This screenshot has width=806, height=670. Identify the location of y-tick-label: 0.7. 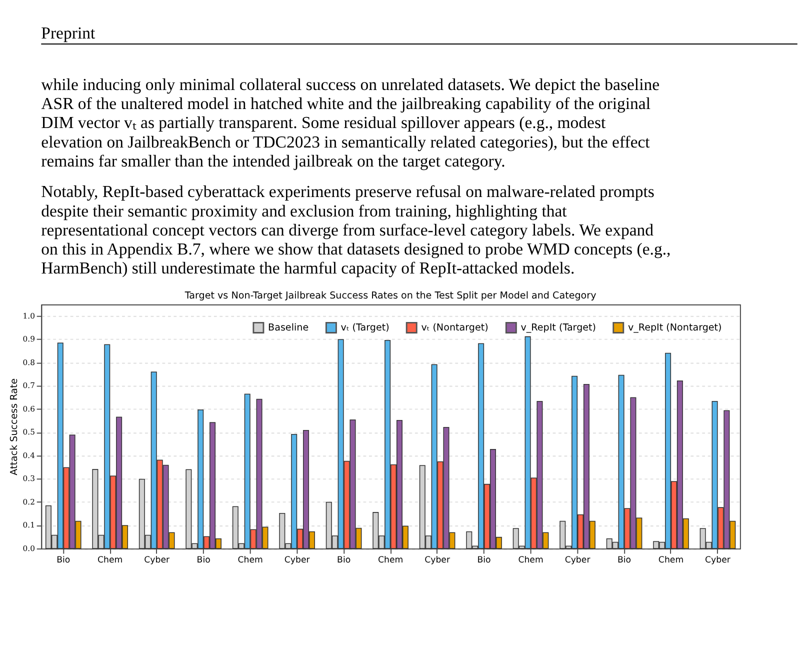
(29, 385).